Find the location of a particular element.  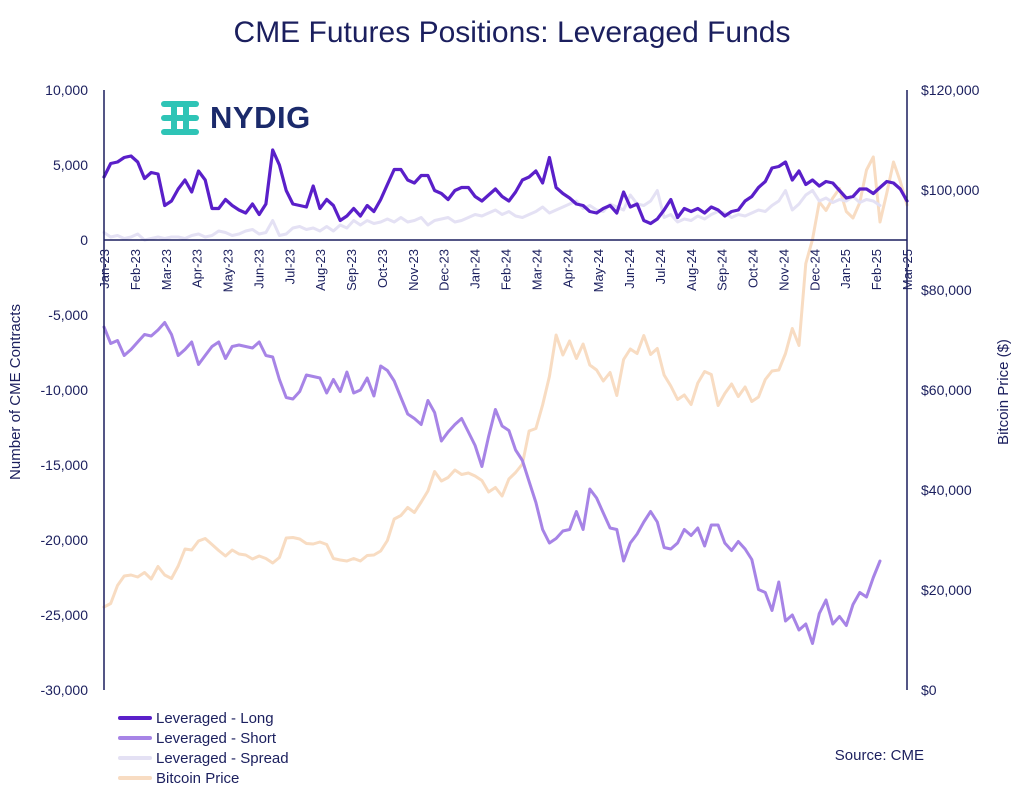

series-line-leveraged-long is located at coordinates (505, 187).